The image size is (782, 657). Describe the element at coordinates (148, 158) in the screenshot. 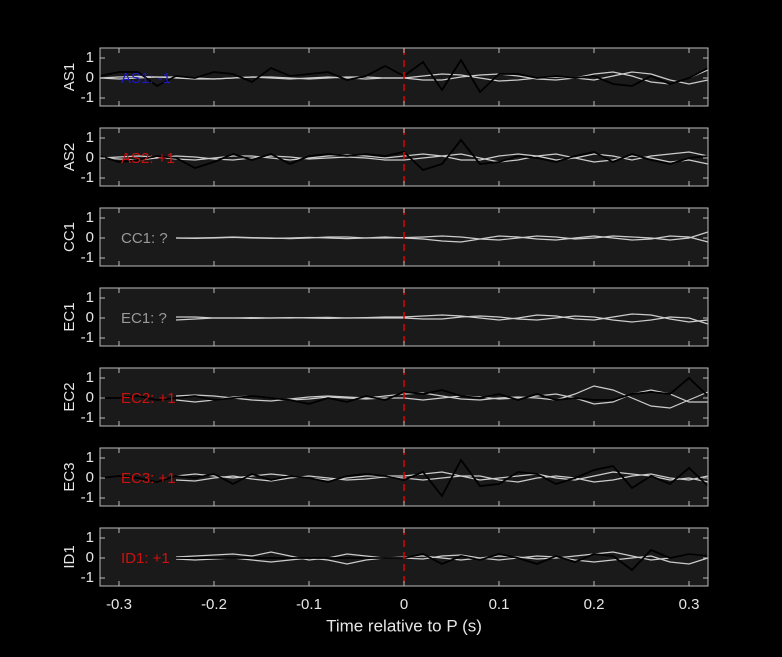

I see `station-annotation: AS2: +1` at that location.